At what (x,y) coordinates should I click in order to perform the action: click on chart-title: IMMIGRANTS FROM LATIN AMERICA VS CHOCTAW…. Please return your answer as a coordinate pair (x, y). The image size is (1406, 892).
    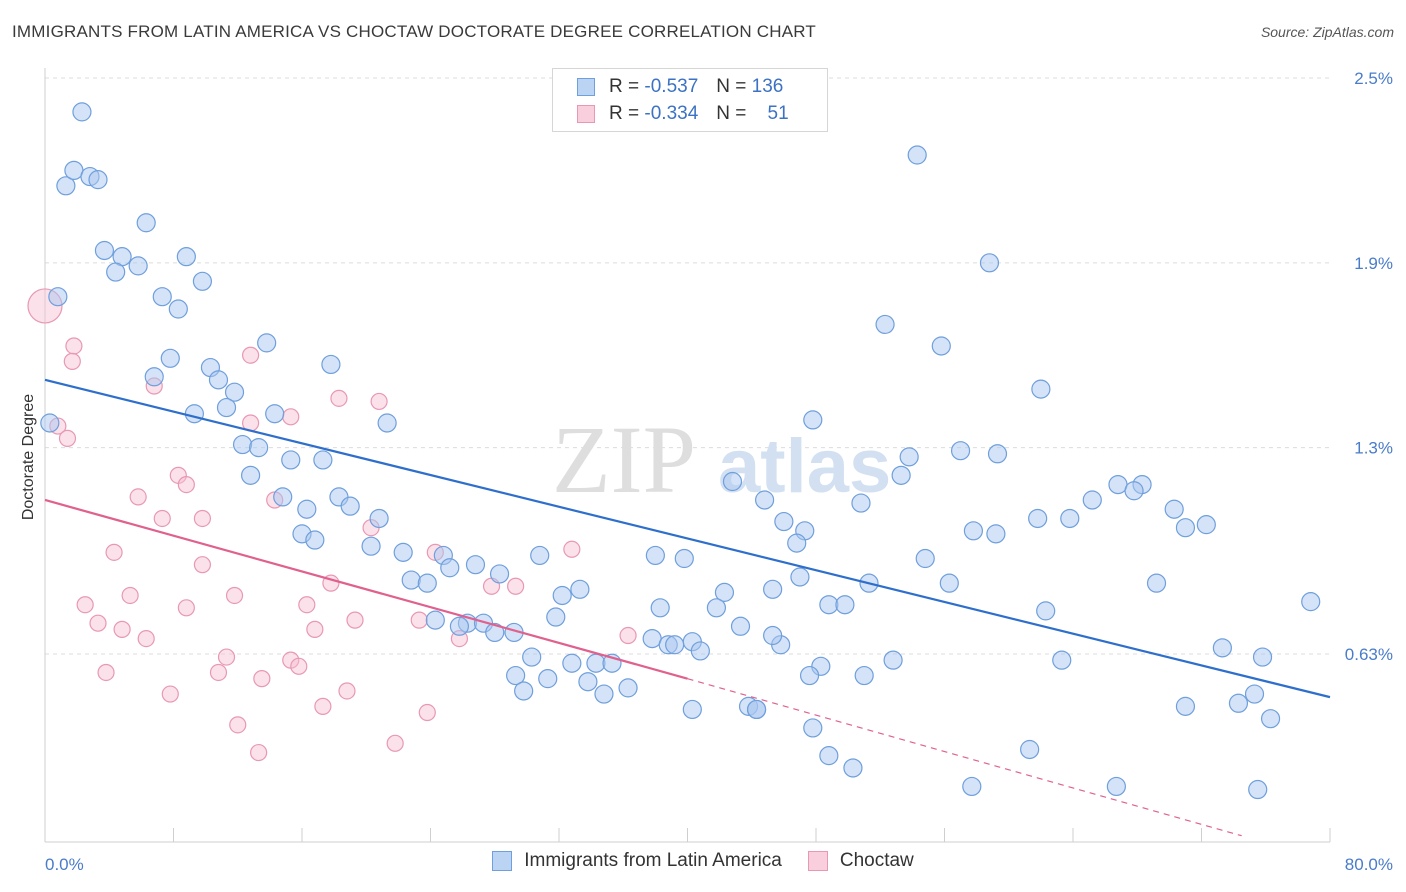
    Looking at the image, I should click on (414, 31).